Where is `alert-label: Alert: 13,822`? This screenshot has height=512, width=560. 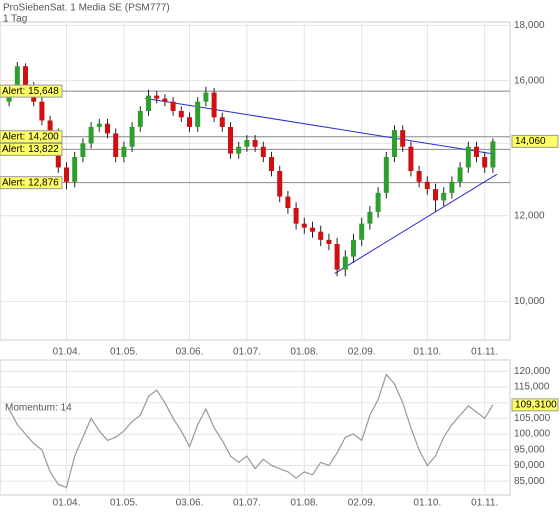
alert-label: Alert: 13,822 is located at coordinates (30, 149).